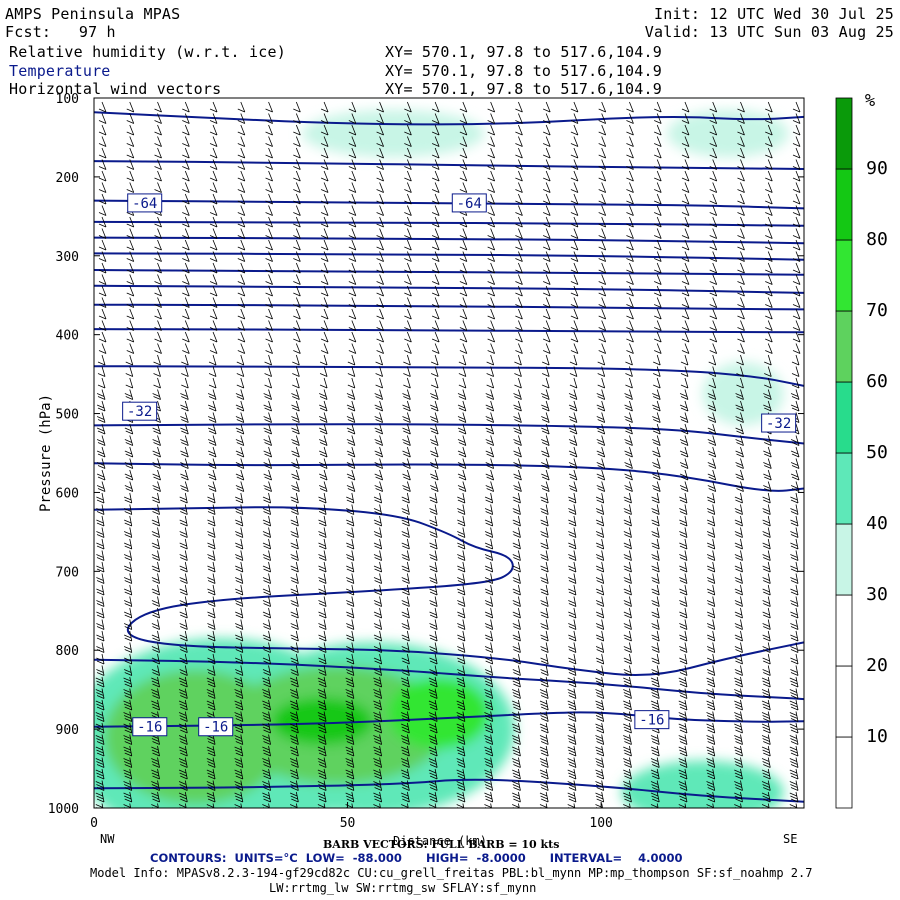 Image resolution: width=900 pixels, height=900 pixels. What do you see at coordinates (94, 823) in the screenshot?
I see `x-tick-label: 0` at bounding box center [94, 823].